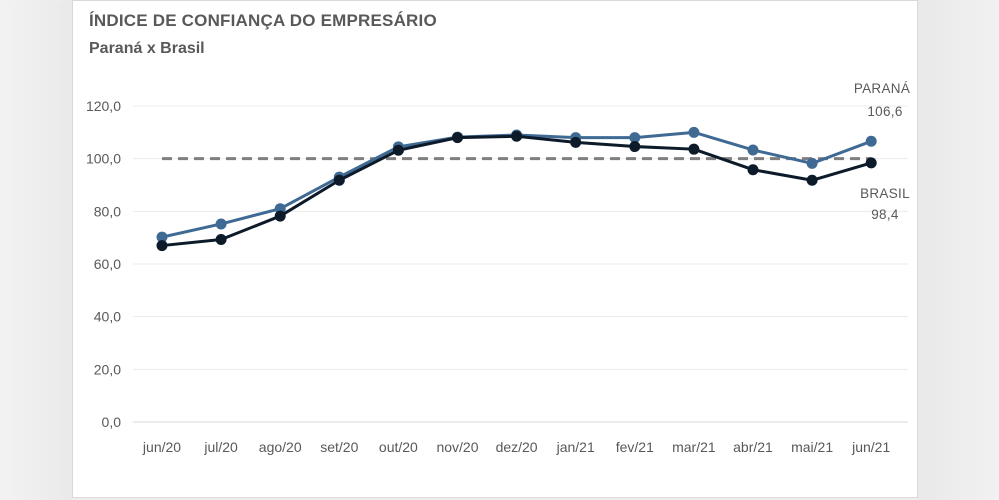 The image size is (999, 500). I want to click on x-tick-label: set/20, so click(339, 447).